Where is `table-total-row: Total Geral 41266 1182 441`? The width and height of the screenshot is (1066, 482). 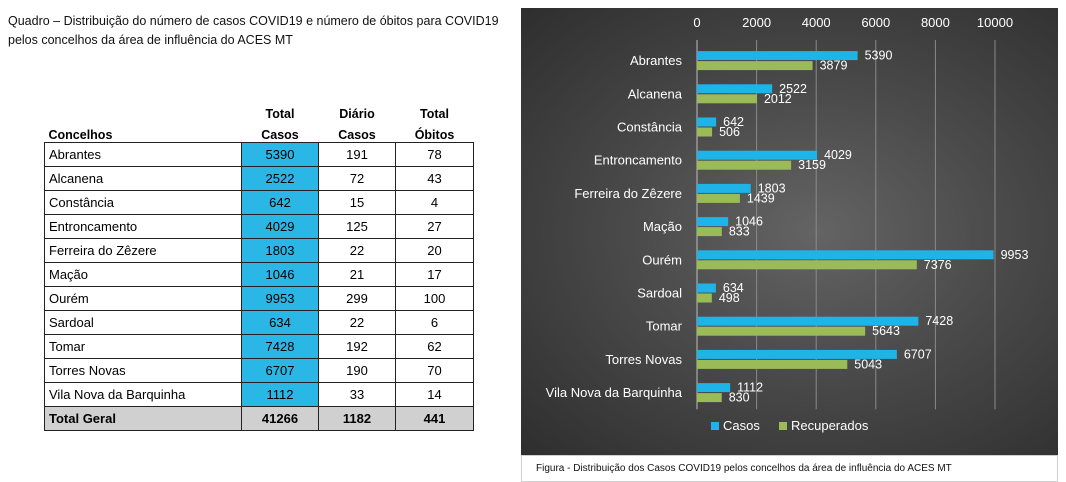 table-total-row: Total Geral 41266 1182 441 is located at coordinates (259, 418).